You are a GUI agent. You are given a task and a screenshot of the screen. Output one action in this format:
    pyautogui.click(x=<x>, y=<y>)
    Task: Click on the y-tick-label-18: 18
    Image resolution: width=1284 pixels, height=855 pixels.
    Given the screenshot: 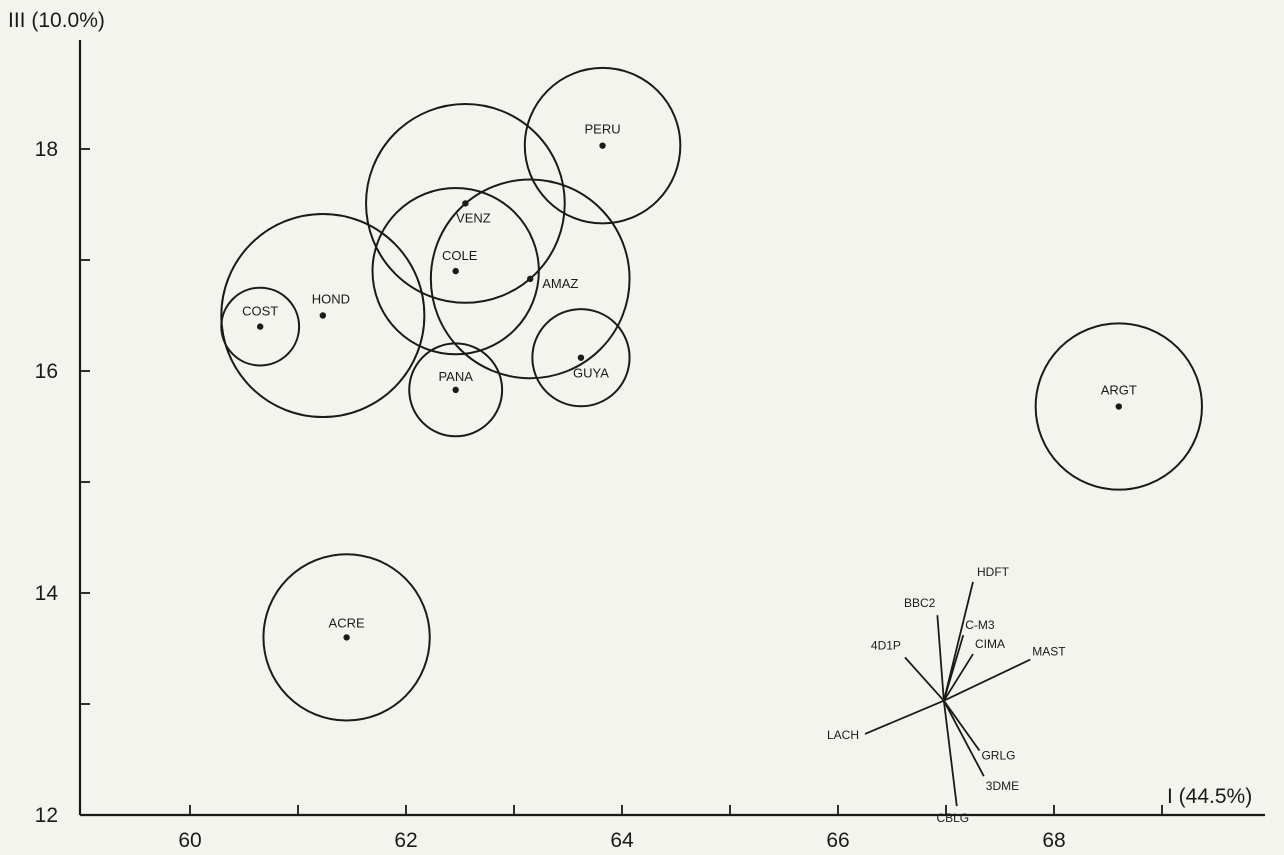 What is the action you would take?
    pyautogui.click(x=46, y=149)
    